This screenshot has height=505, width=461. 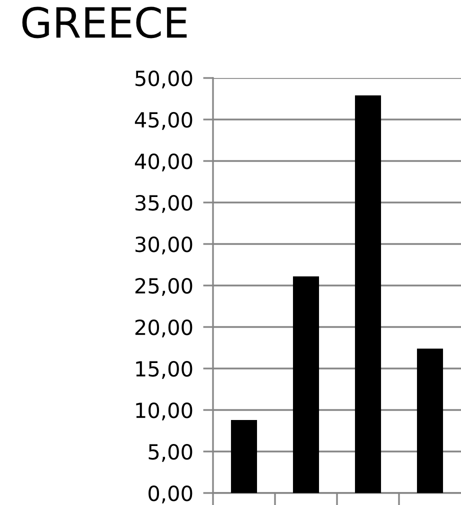 I want to click on y-tick-label: 35,00, so click(x=164, y=203).